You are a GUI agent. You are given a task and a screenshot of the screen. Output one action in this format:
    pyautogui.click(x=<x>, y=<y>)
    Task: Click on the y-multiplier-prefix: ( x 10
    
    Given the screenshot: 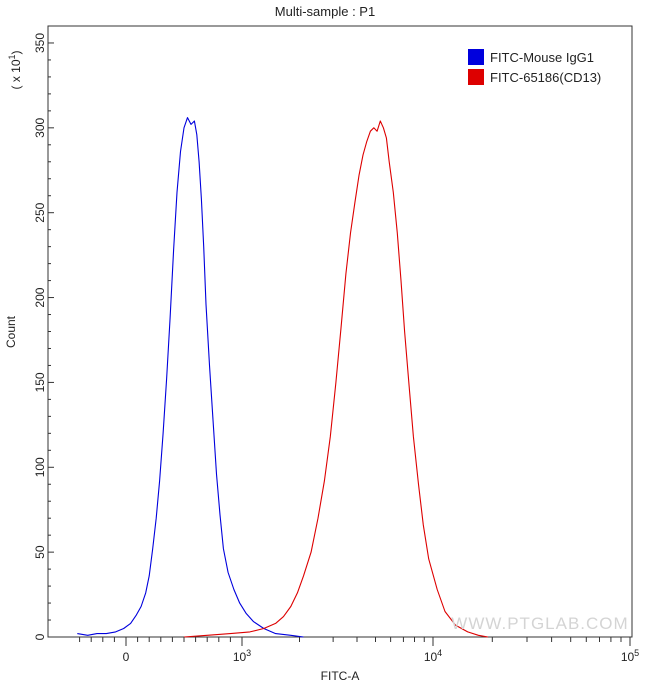 What is the action you would take?
    pyautogui.click(x=16, y=74)
    